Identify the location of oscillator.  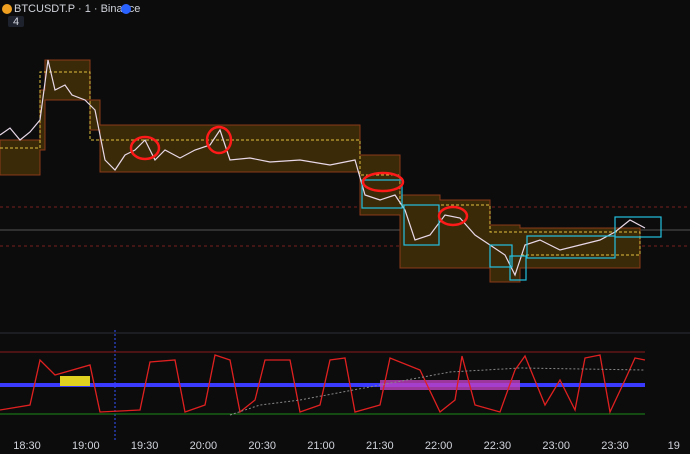
(323, 384).